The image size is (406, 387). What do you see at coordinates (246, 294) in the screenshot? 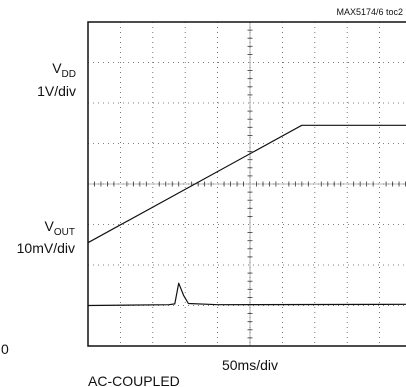
I see `trace-vout` at bounding box center [246, 294].